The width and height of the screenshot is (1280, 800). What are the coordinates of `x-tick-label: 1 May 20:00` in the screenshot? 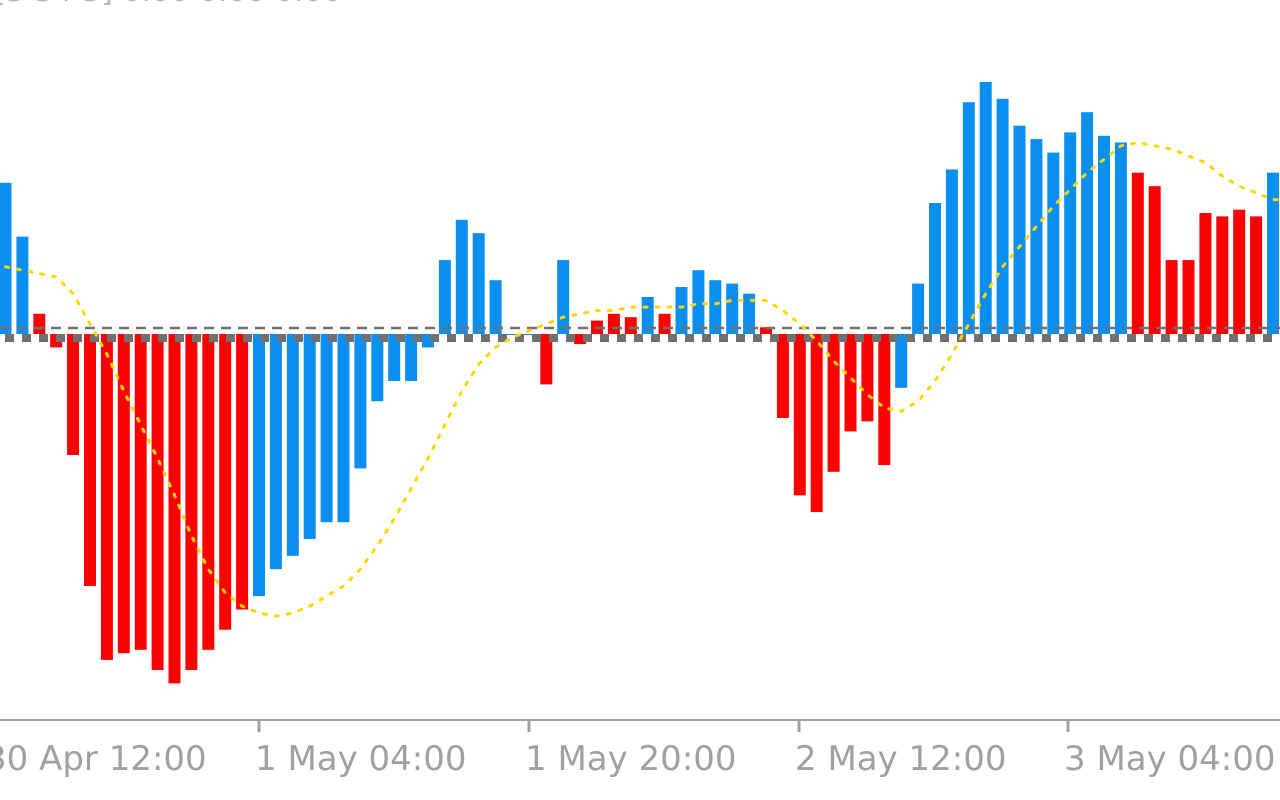 It's located at (631, 759).